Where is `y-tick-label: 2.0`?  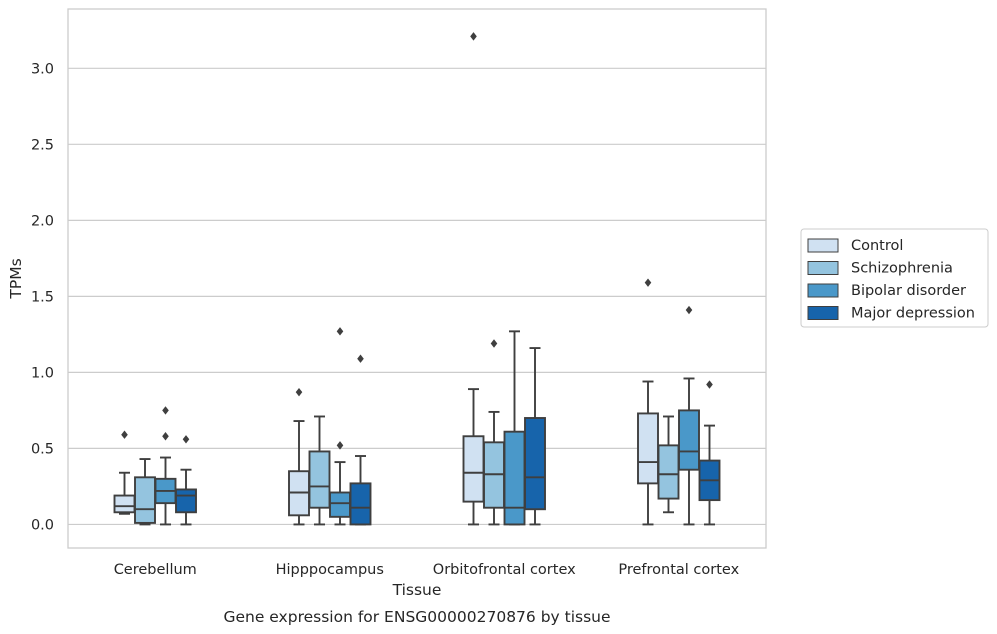 y-tick-label: 2.0 is located at coordinates (42, 221).